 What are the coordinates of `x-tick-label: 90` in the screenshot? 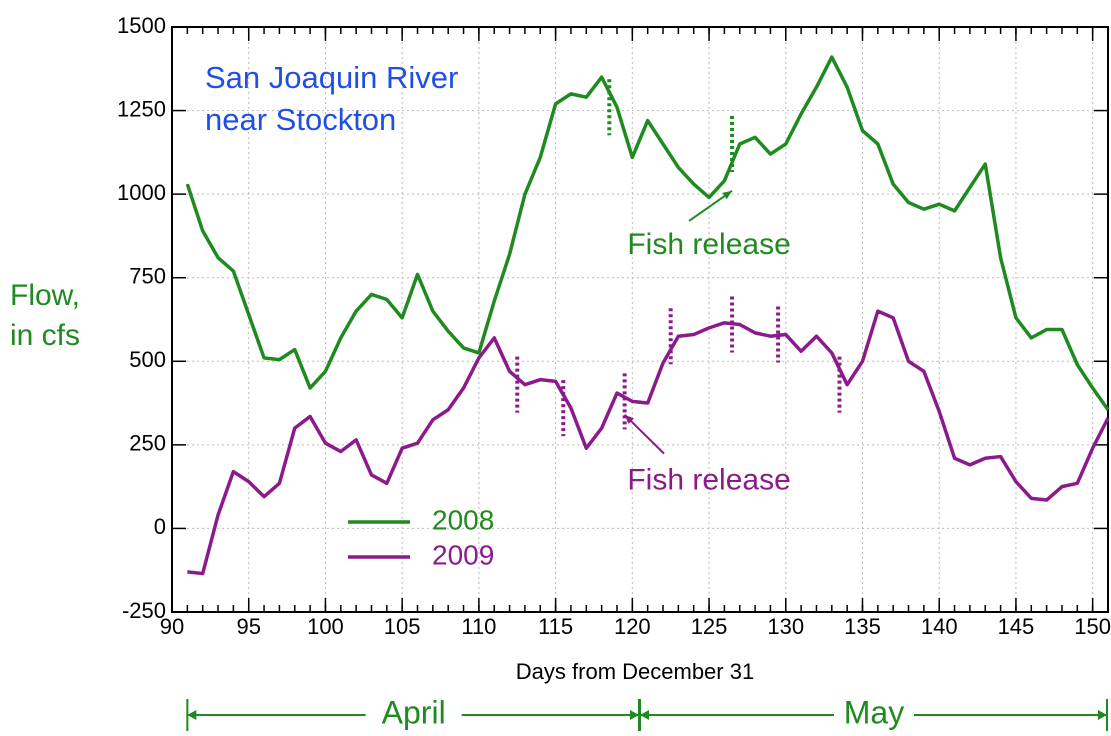 It's located at (172, 626).